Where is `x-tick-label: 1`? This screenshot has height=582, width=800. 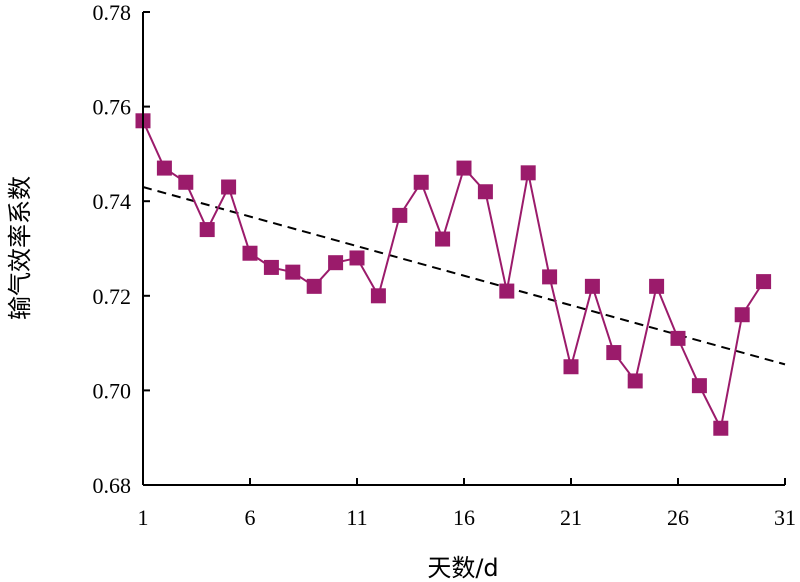
x-tick-label: 1 is located at coordinates (143, 517).